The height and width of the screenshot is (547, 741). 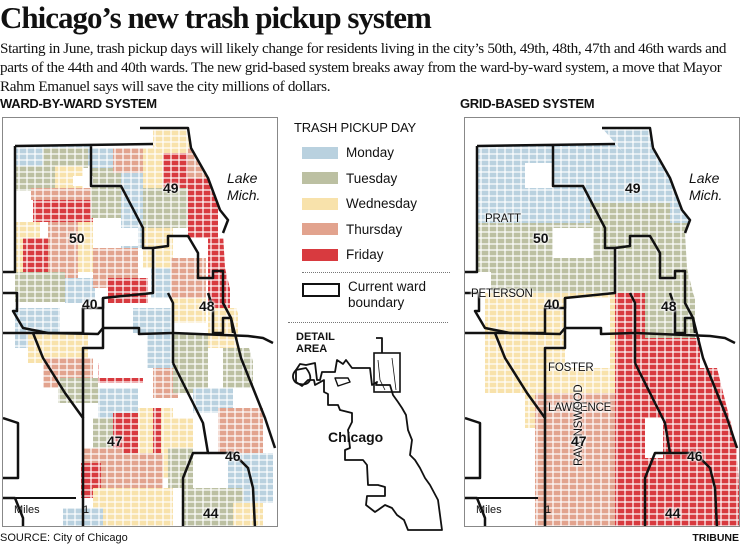 I want to click on ward-by-ward-heading: WARD-BY-WARD SYSTEM, so click(x=78, y=103).